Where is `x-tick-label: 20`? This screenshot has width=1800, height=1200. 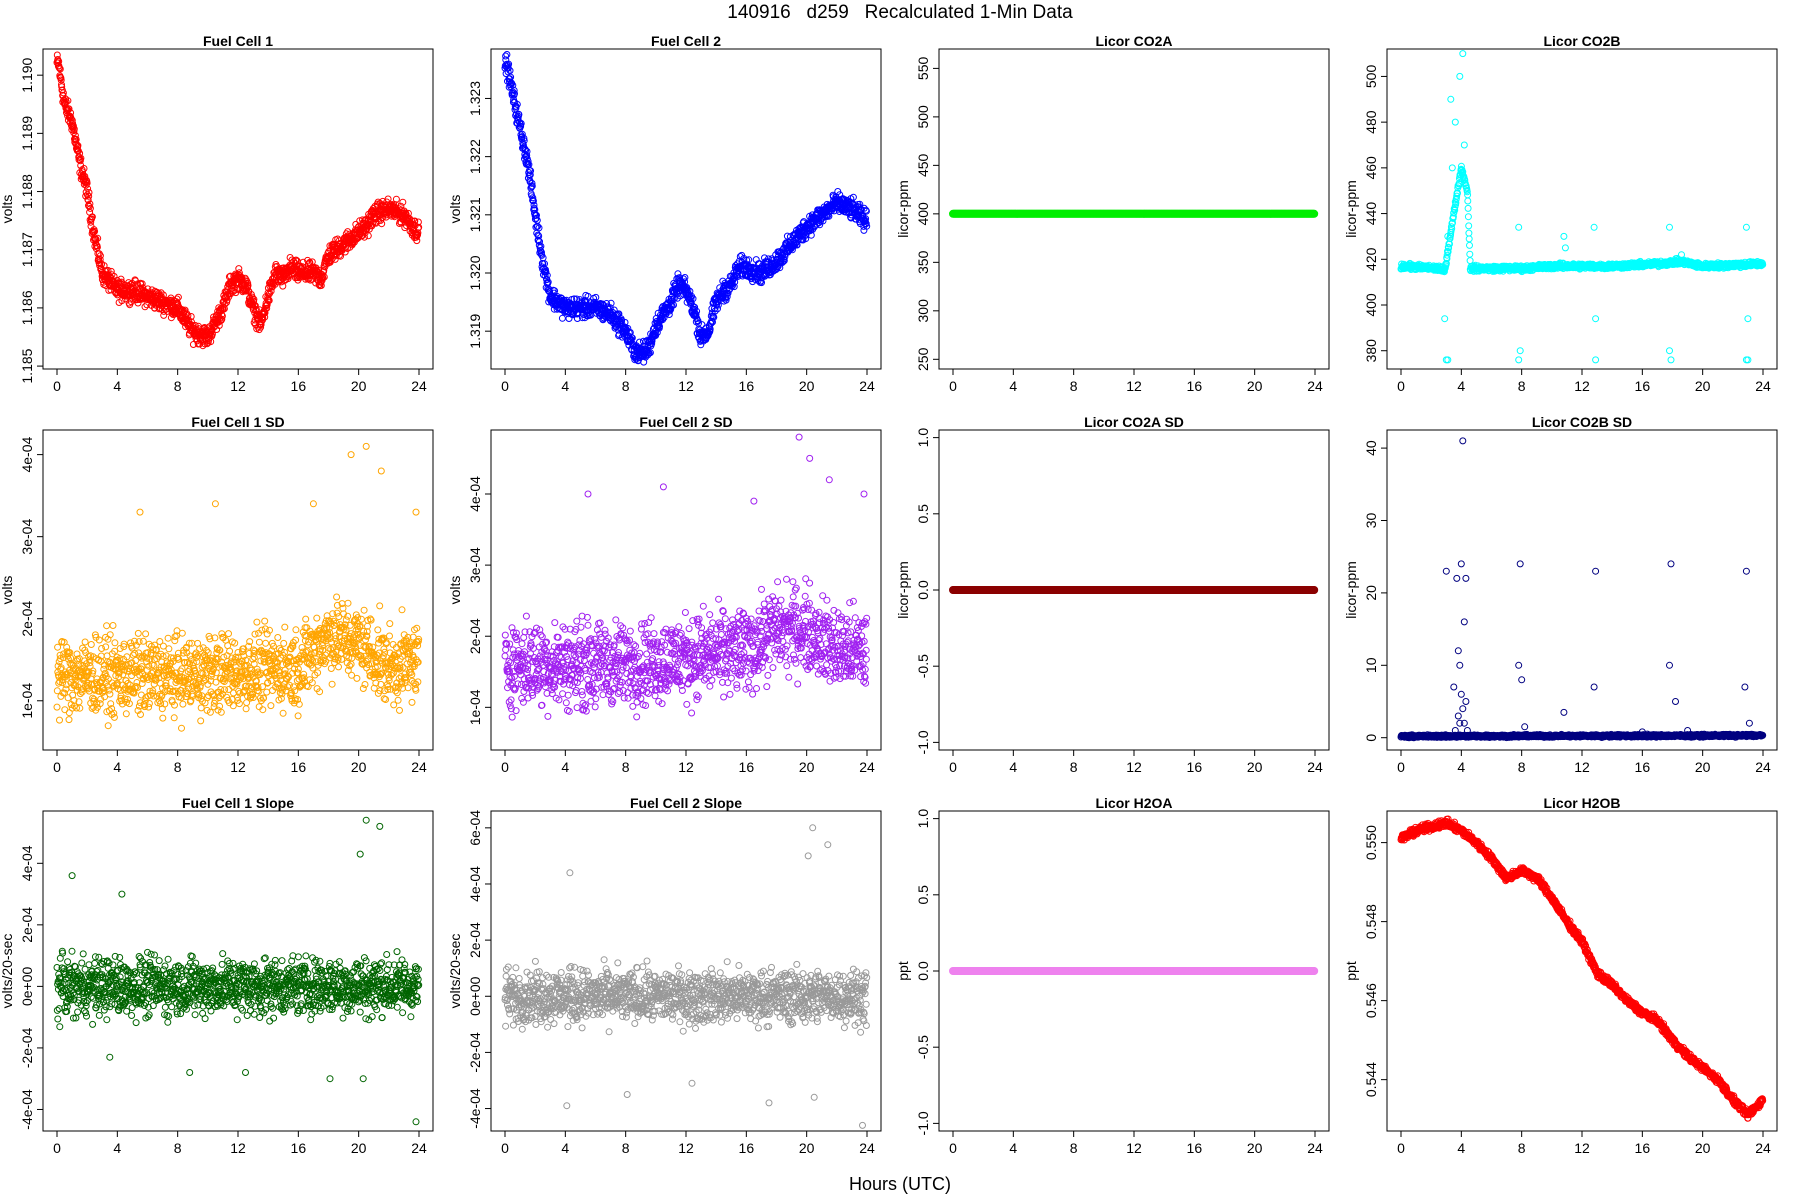
x-tick-label: 20 is located at coordinates (1703, 386).